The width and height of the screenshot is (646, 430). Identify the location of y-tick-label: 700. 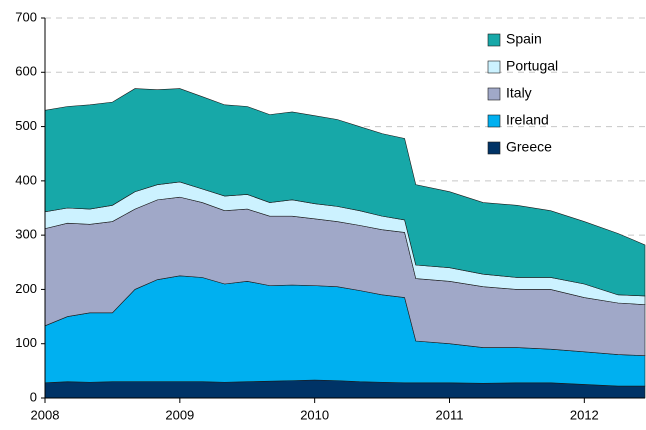
(26, 16).